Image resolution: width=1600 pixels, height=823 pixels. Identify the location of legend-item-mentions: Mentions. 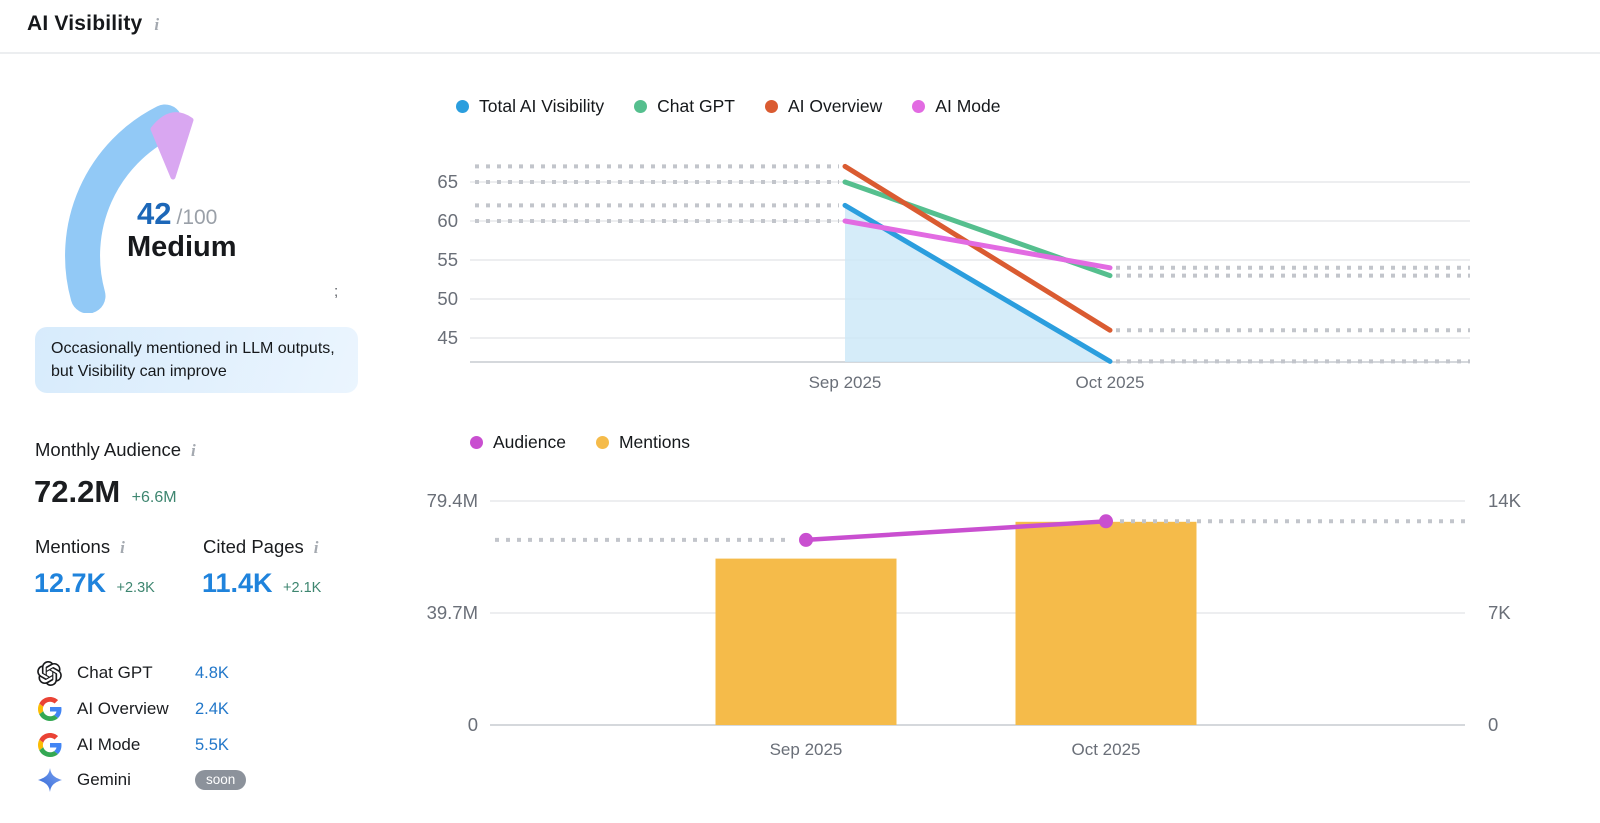
(642, 442).